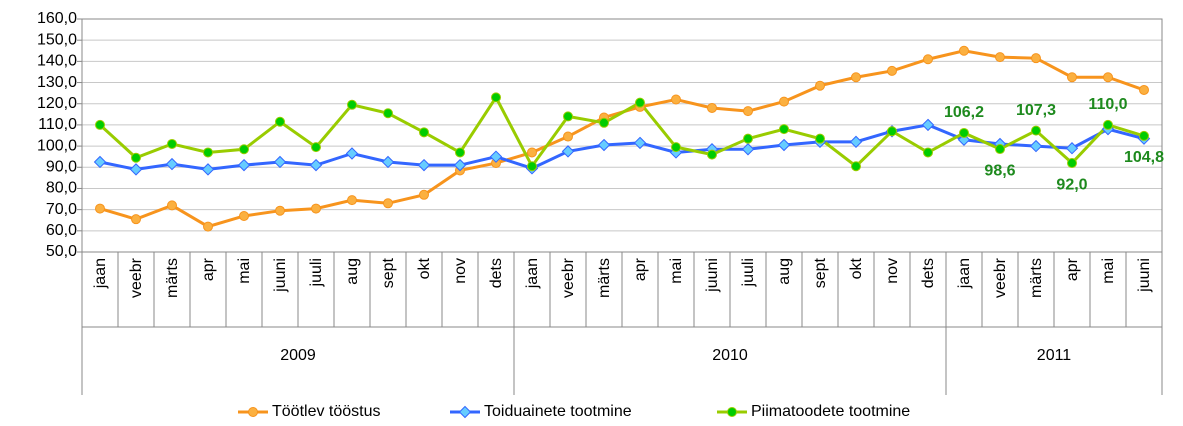 Image resolution: width=1183 pixels, height=426 pixels. Describe the element at coordinates (57, 145) in the screenshot. I see `y-tick-label: 100,0` at that location.